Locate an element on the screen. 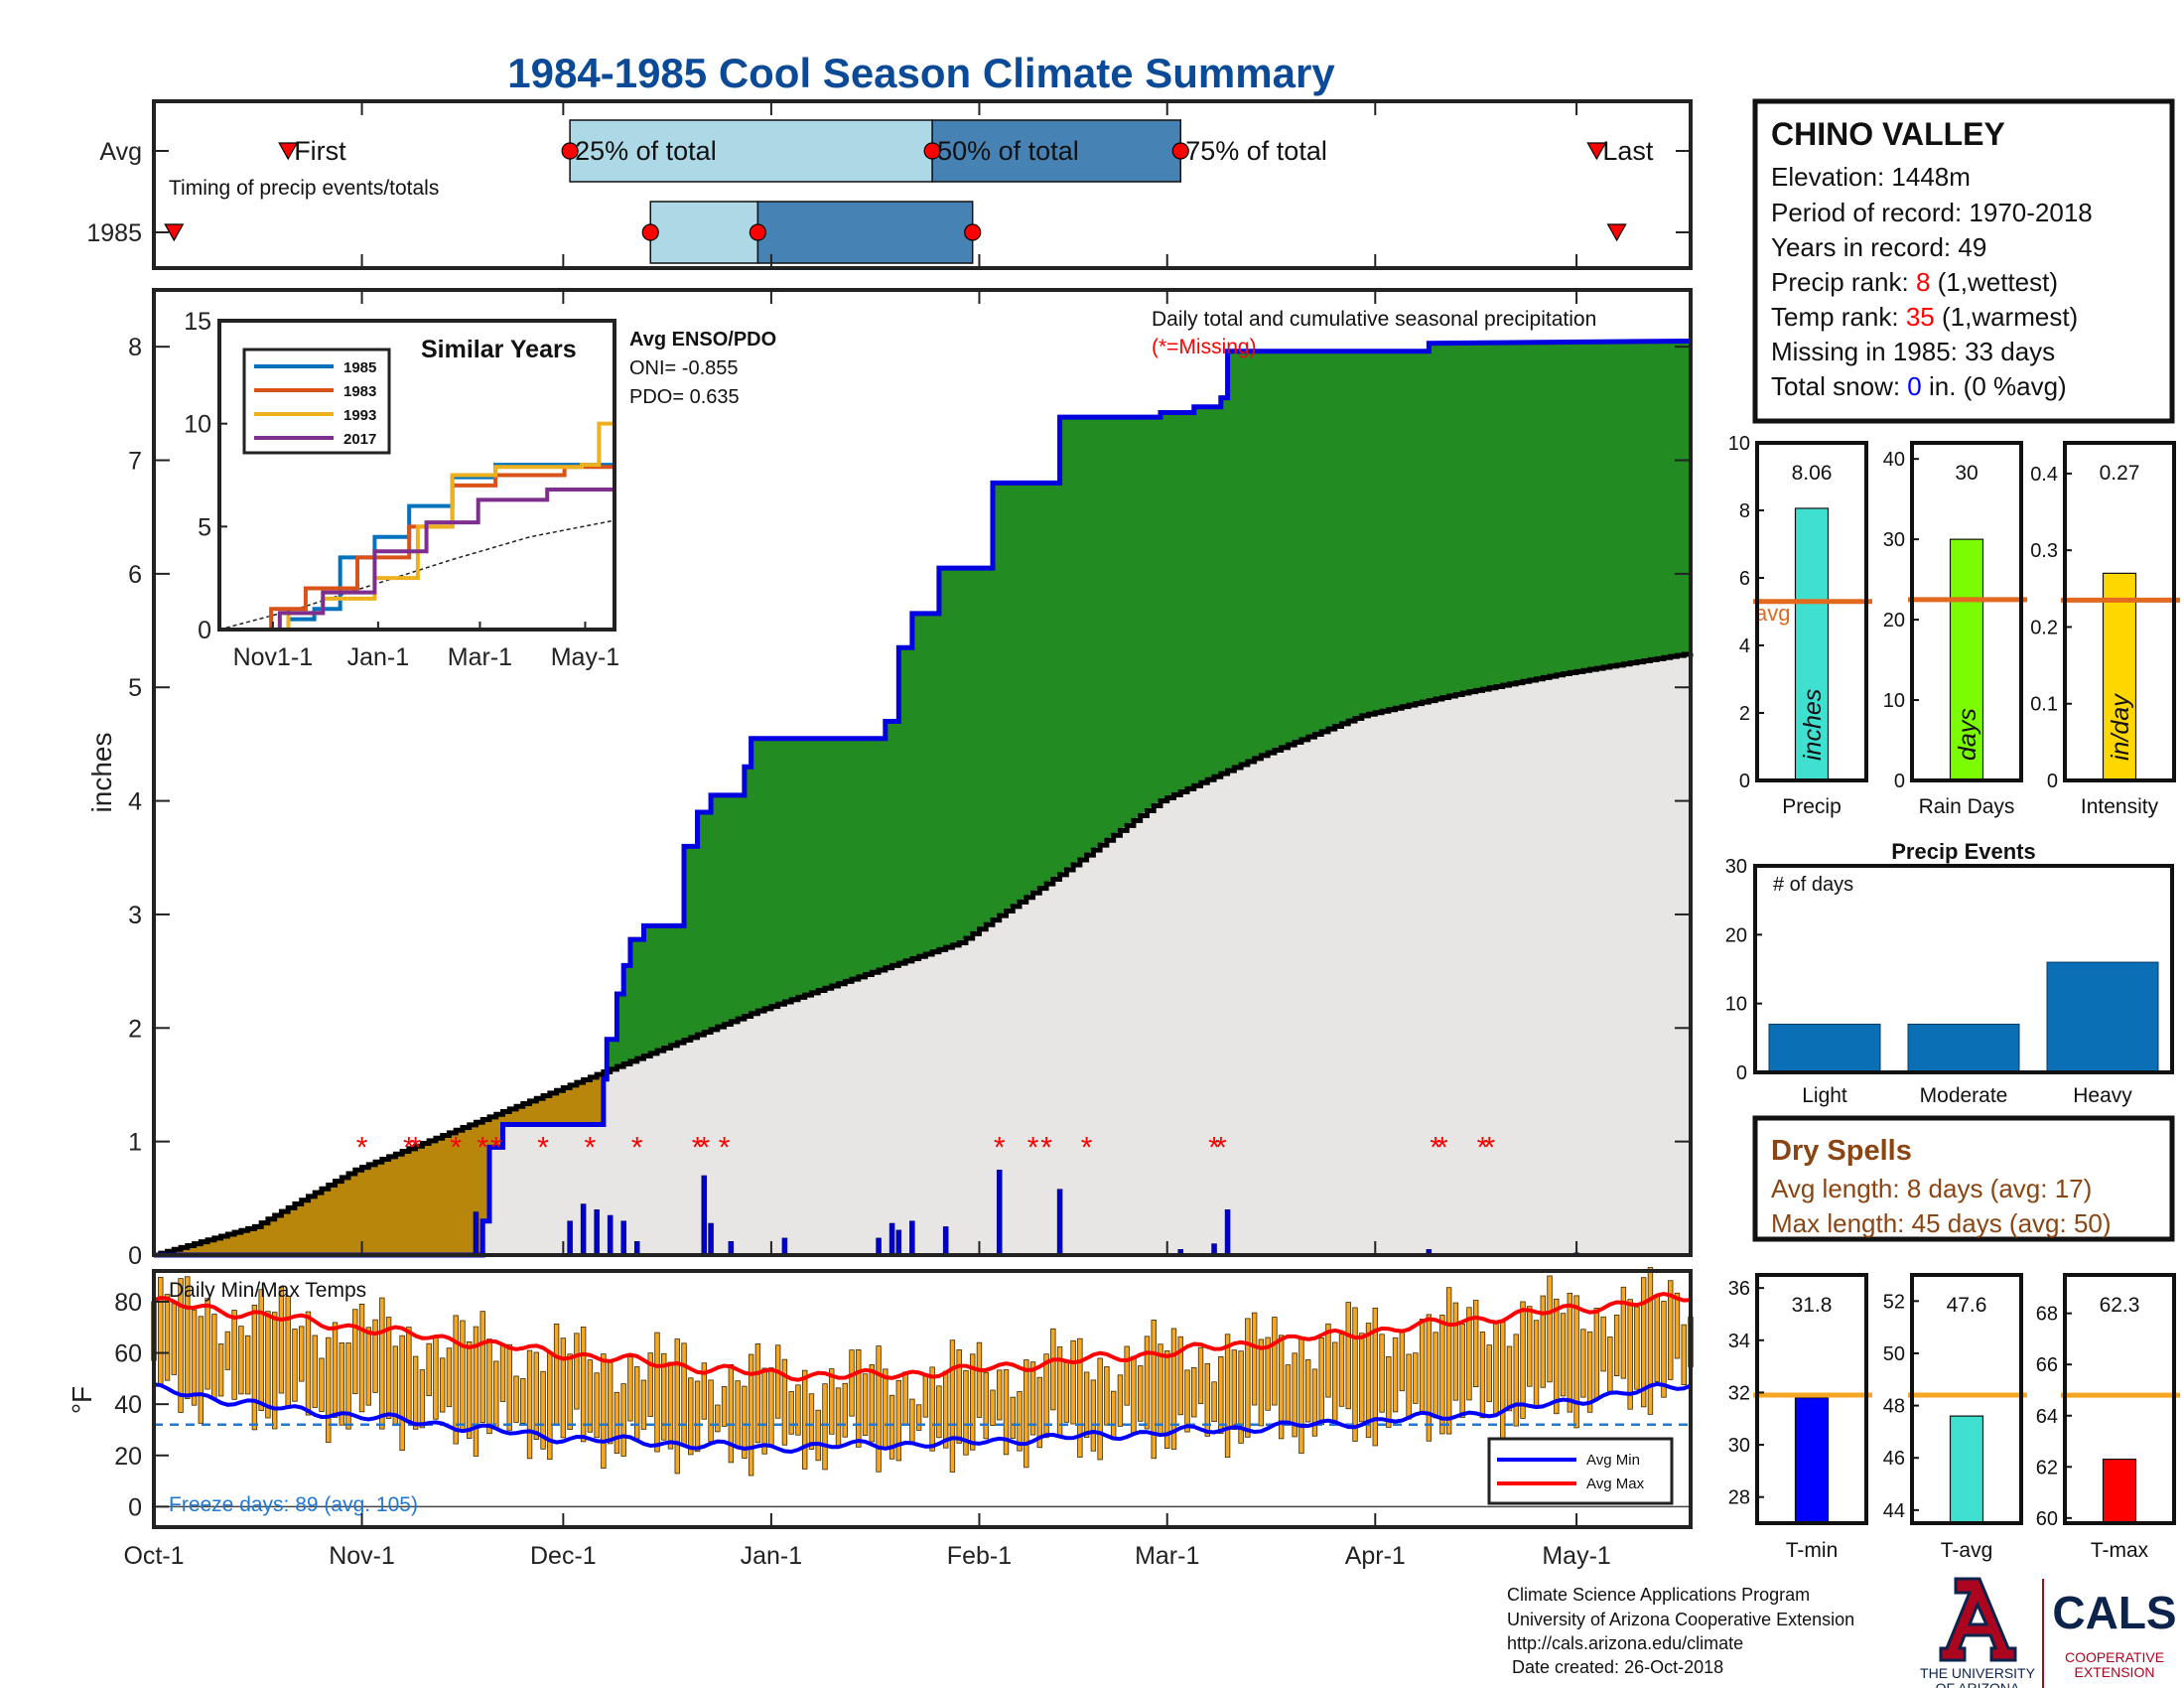  cals-wordmark: CALS is located at coordinates (2114, 1612).